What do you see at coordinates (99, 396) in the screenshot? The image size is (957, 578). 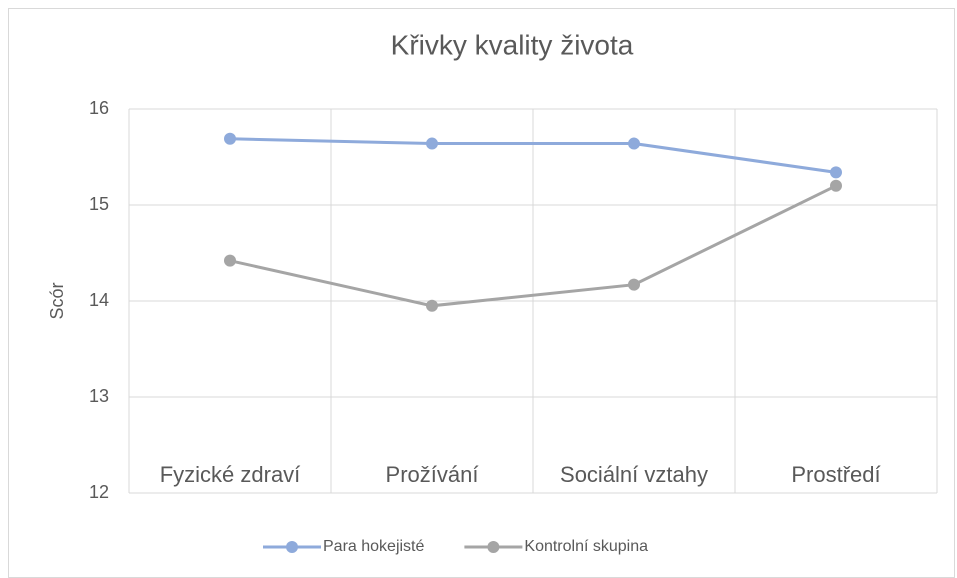 I see `y-tick-label: 13` at bounding box center [99, 396].